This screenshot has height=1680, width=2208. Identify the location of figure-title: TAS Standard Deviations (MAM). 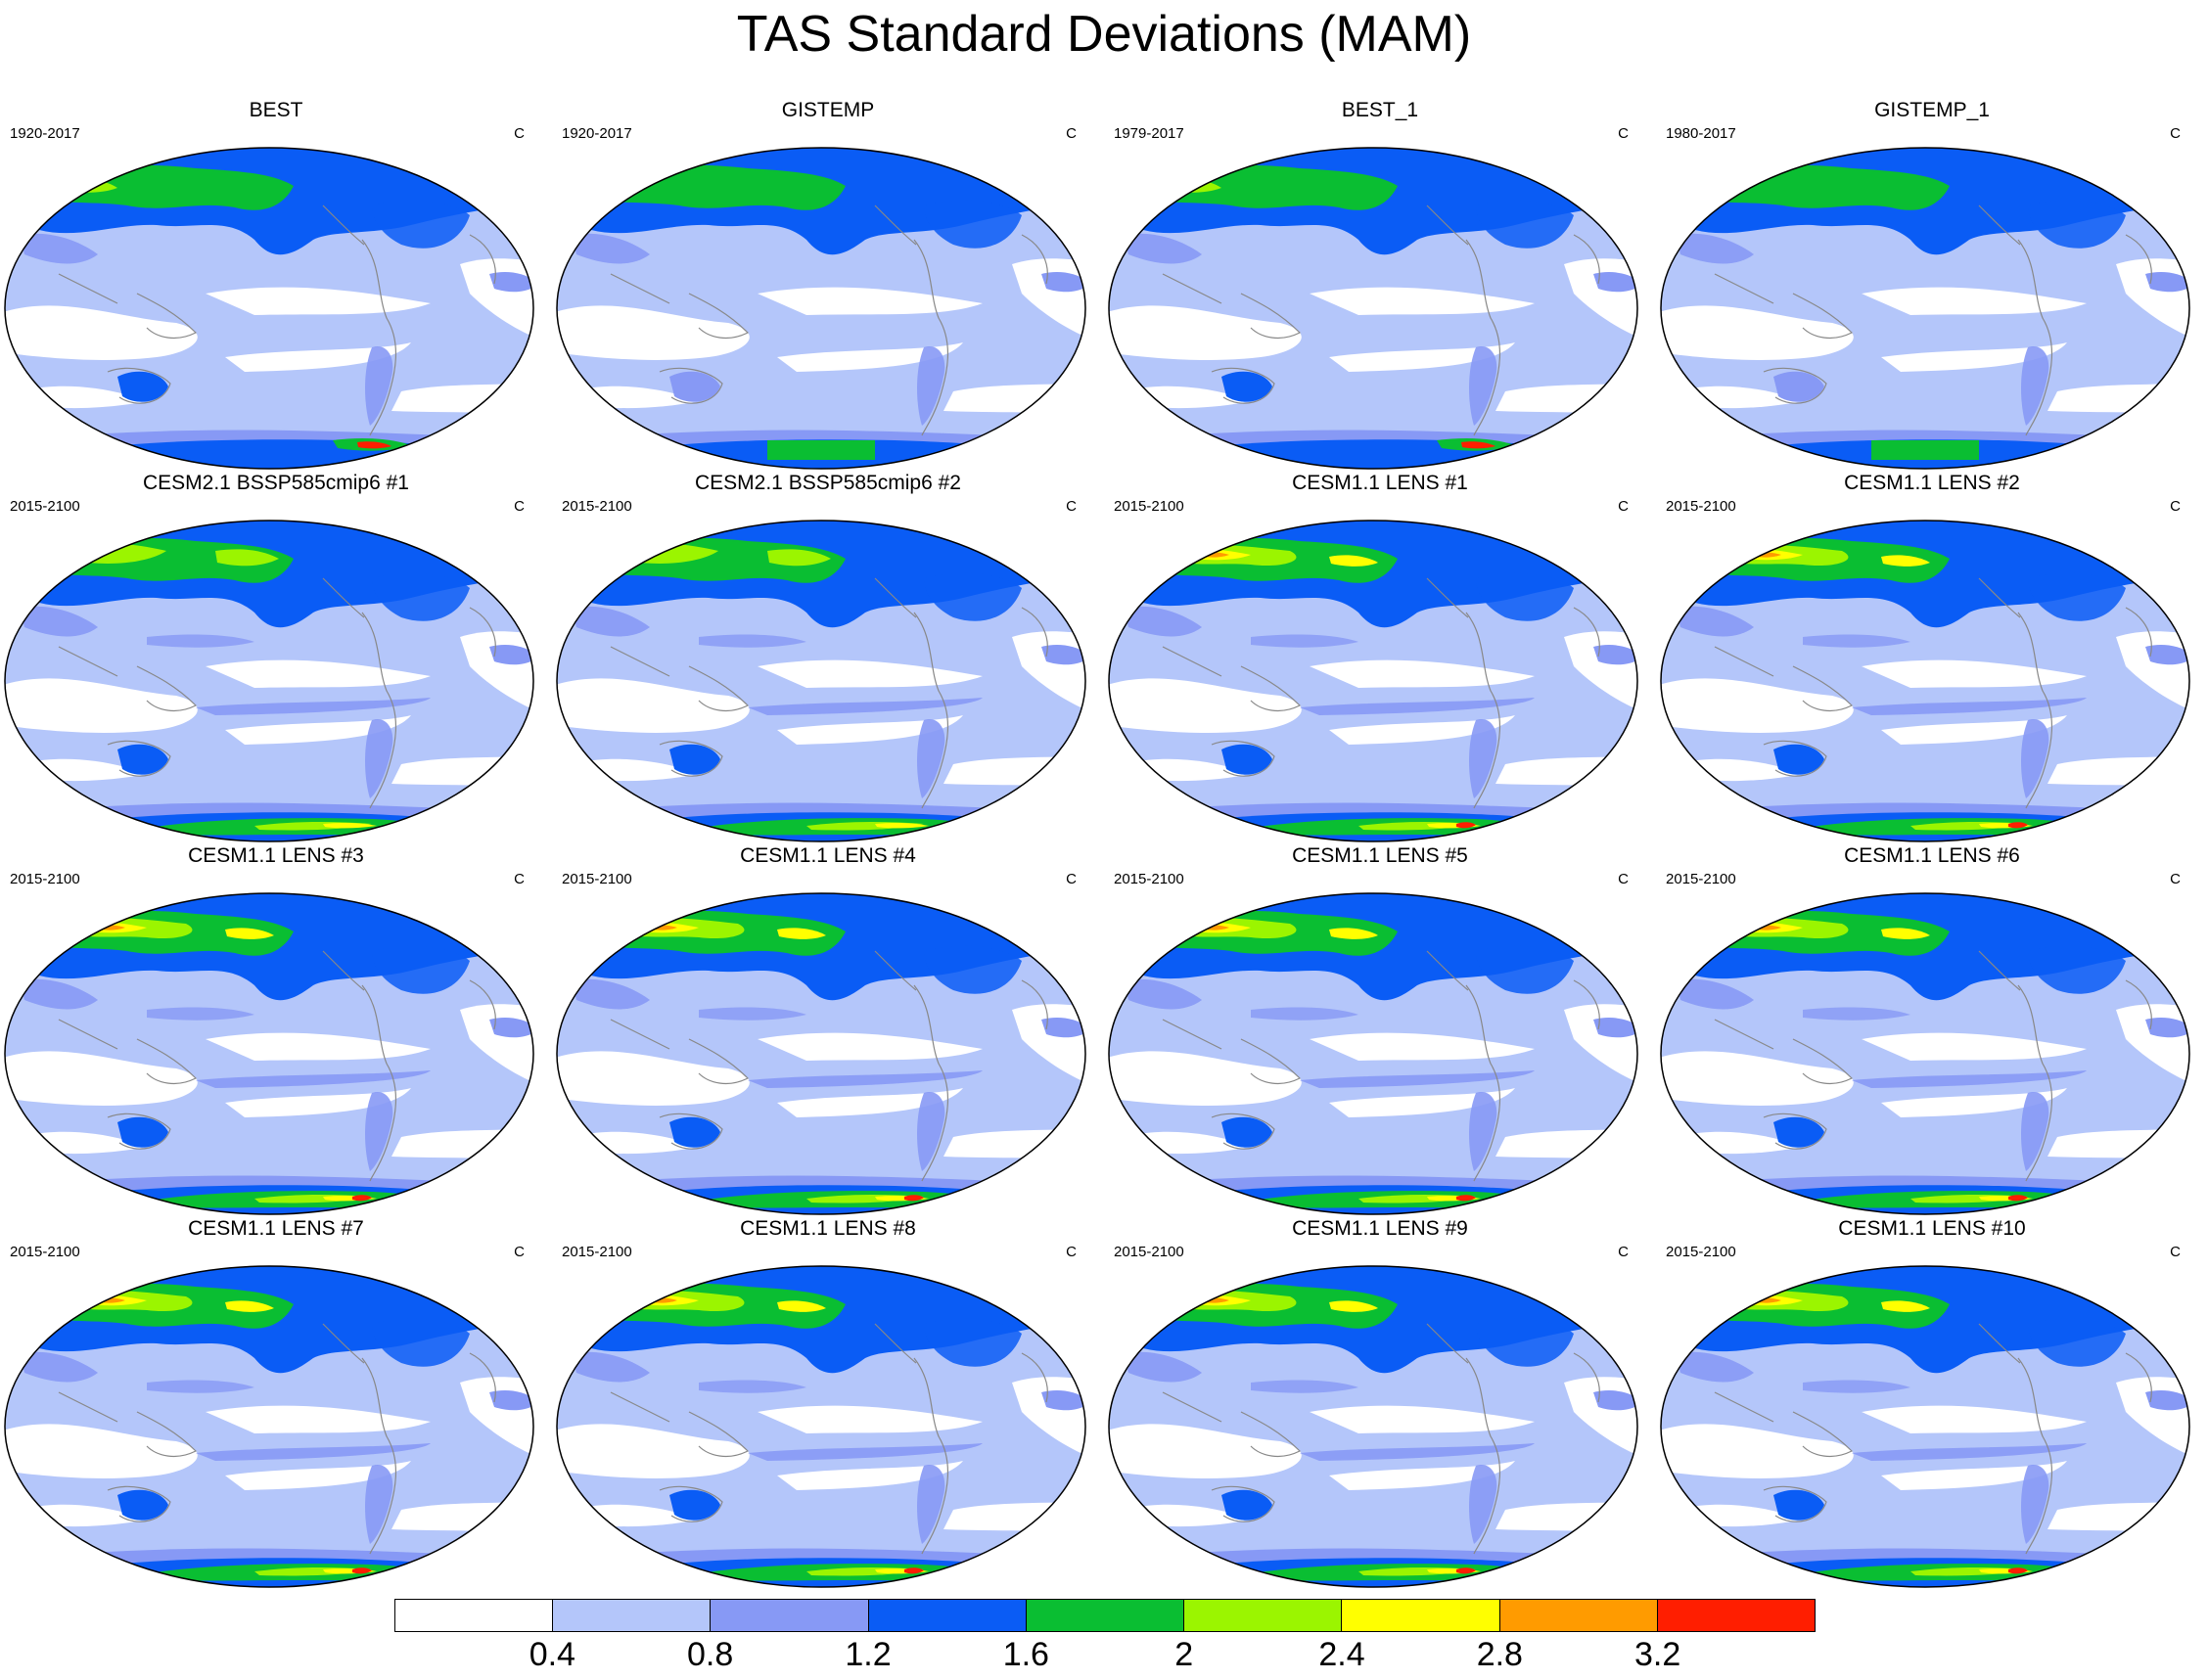
(1104, 34).